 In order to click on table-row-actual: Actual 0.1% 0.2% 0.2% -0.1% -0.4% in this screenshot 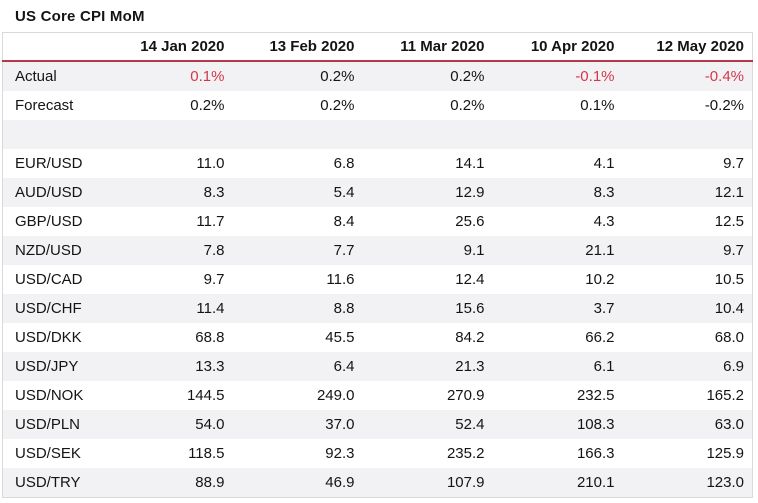, I will do `click(377, 76)`.